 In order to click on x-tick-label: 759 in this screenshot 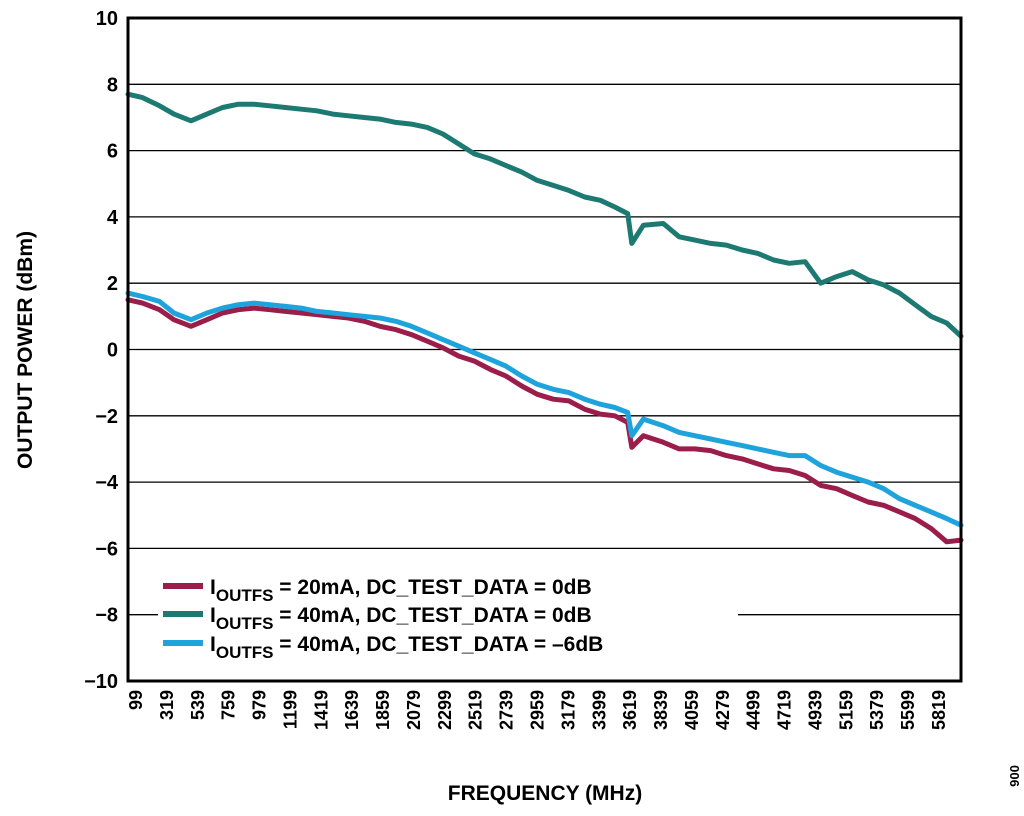, I will do `click(229, 705)`.